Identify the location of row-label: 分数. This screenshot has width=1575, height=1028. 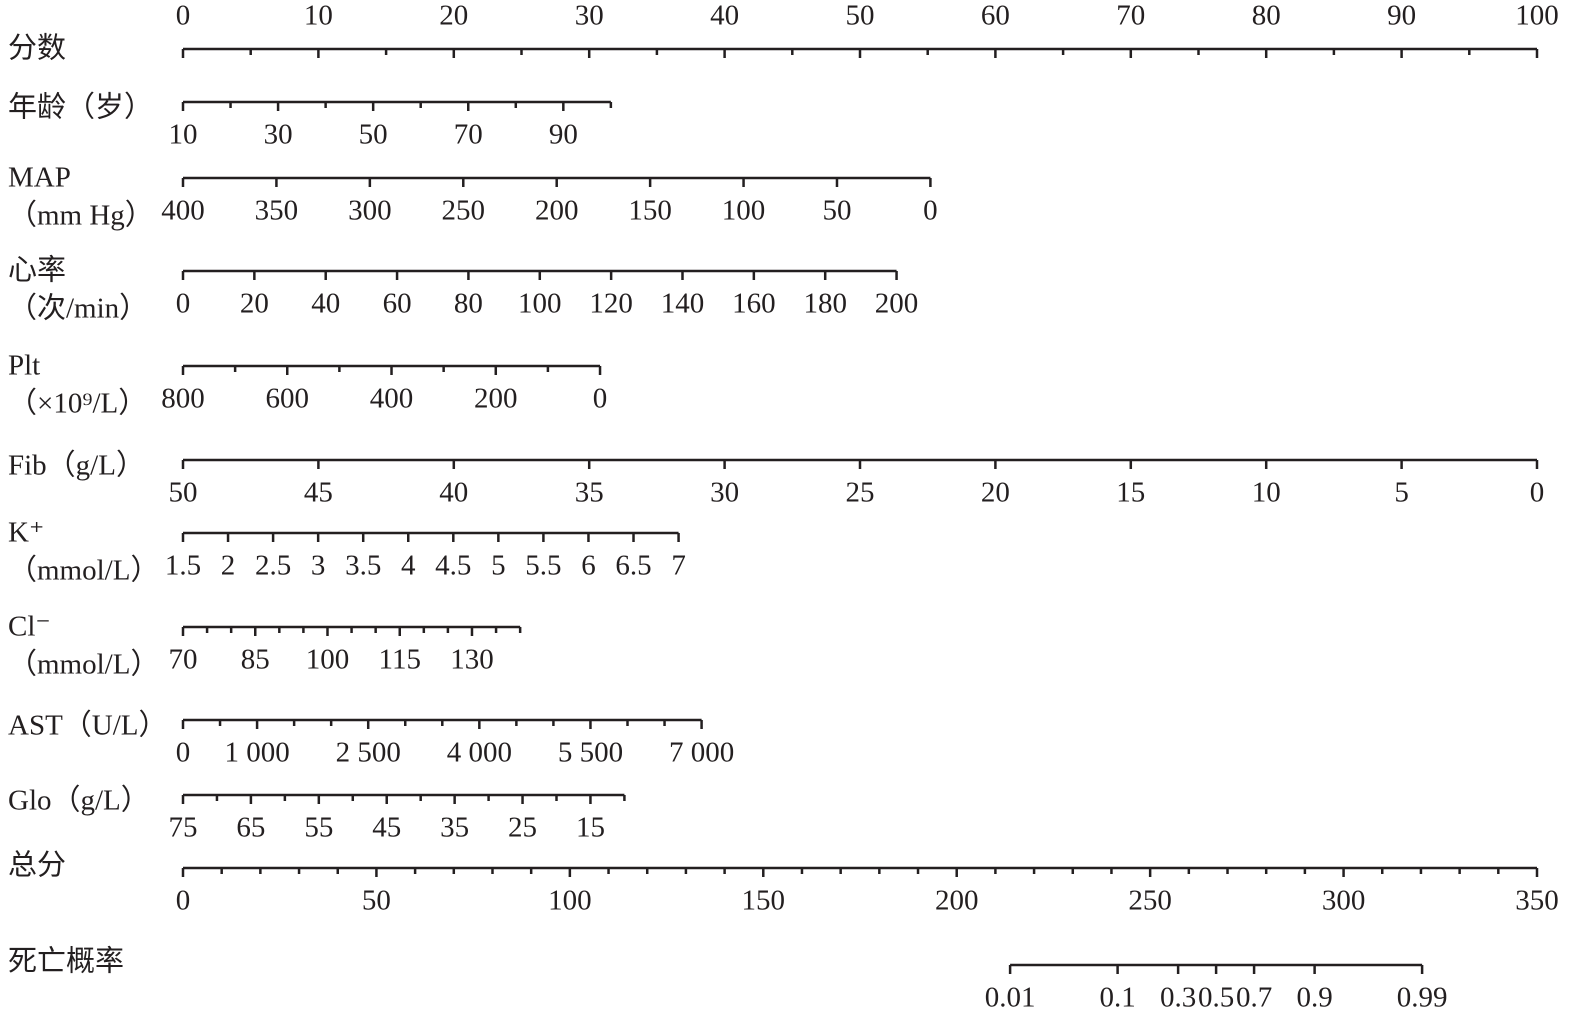
(37, 48).